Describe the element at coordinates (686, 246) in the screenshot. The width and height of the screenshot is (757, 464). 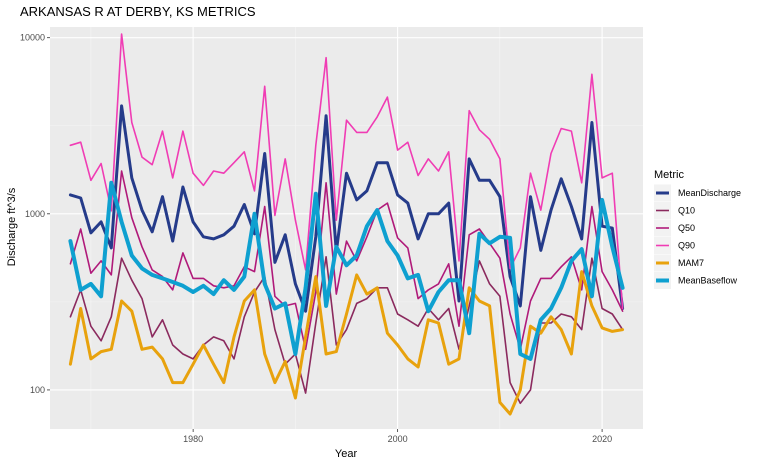
I see `legend-label-q90: Q90` at that location.